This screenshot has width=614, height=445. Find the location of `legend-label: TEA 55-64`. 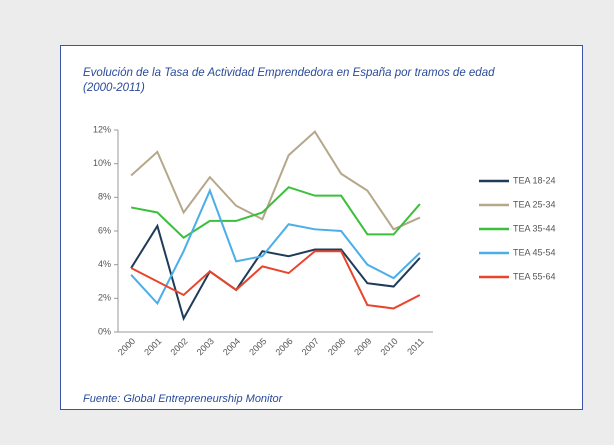

legend-label: TEA 55-64 is located at coordinates (534, 276).